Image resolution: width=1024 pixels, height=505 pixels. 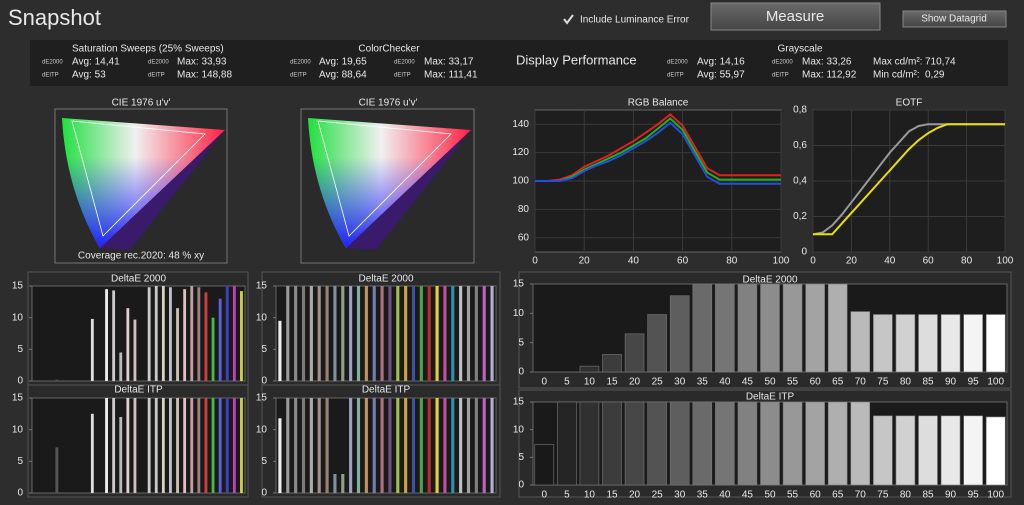 What do you see at coordinates (148, 49) in the screenshot?
I see `section-title: Saturation Sweeps (25% Sweeps)` at bounding box center [148, 49].